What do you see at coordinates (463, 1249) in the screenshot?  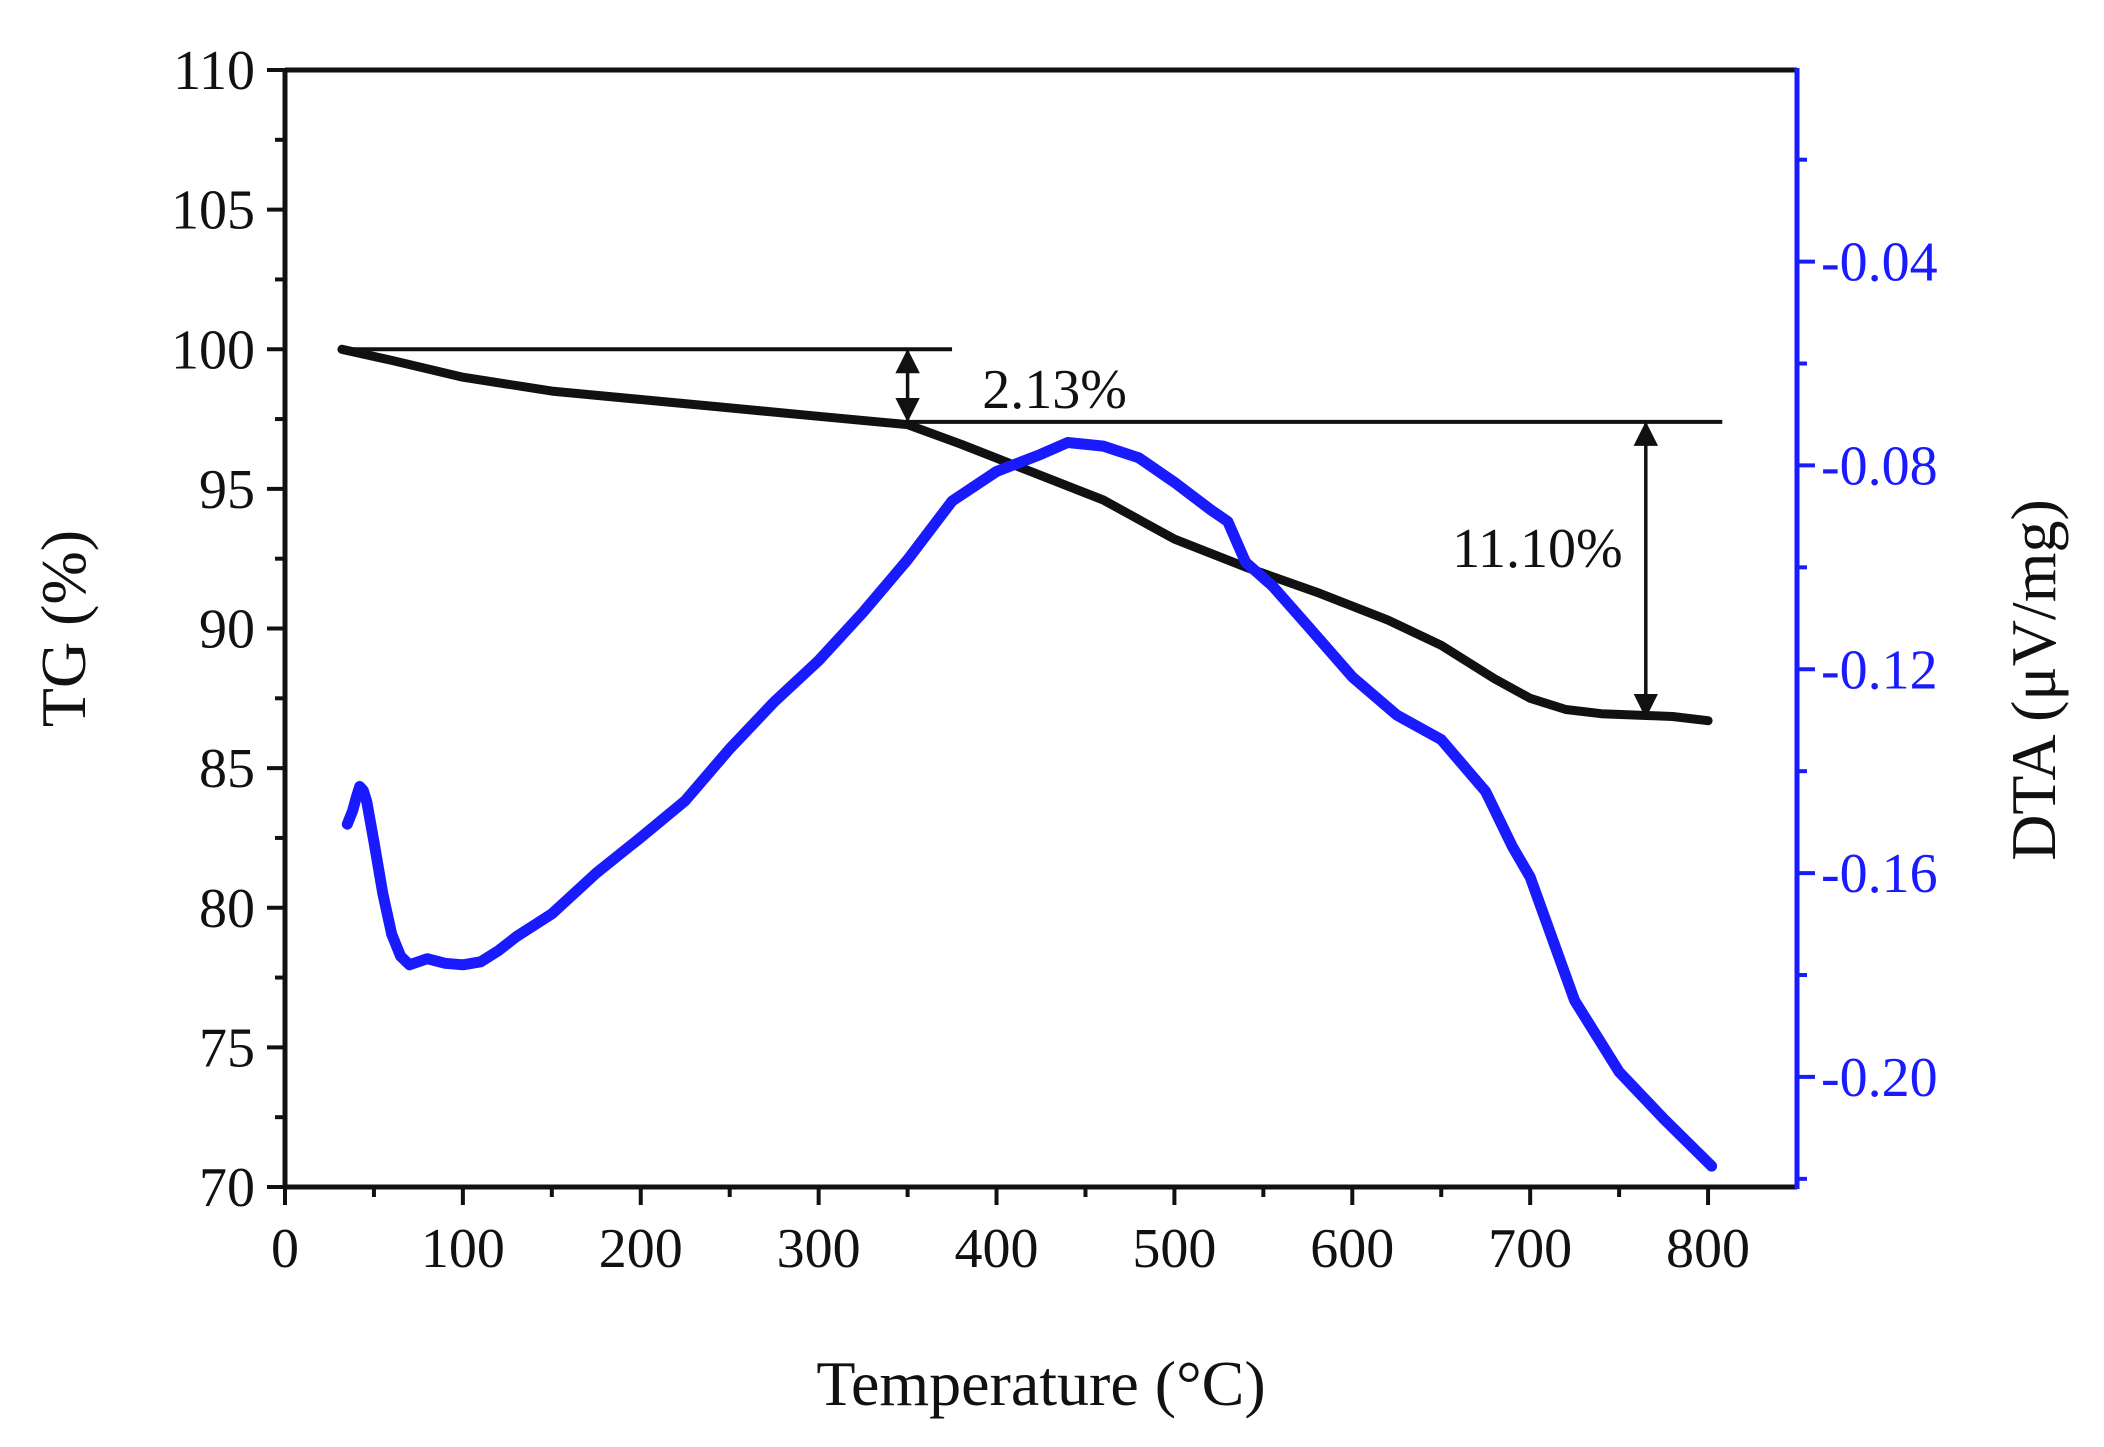 I see `x-tick-label: 100` at bounding box center [463, 1249].